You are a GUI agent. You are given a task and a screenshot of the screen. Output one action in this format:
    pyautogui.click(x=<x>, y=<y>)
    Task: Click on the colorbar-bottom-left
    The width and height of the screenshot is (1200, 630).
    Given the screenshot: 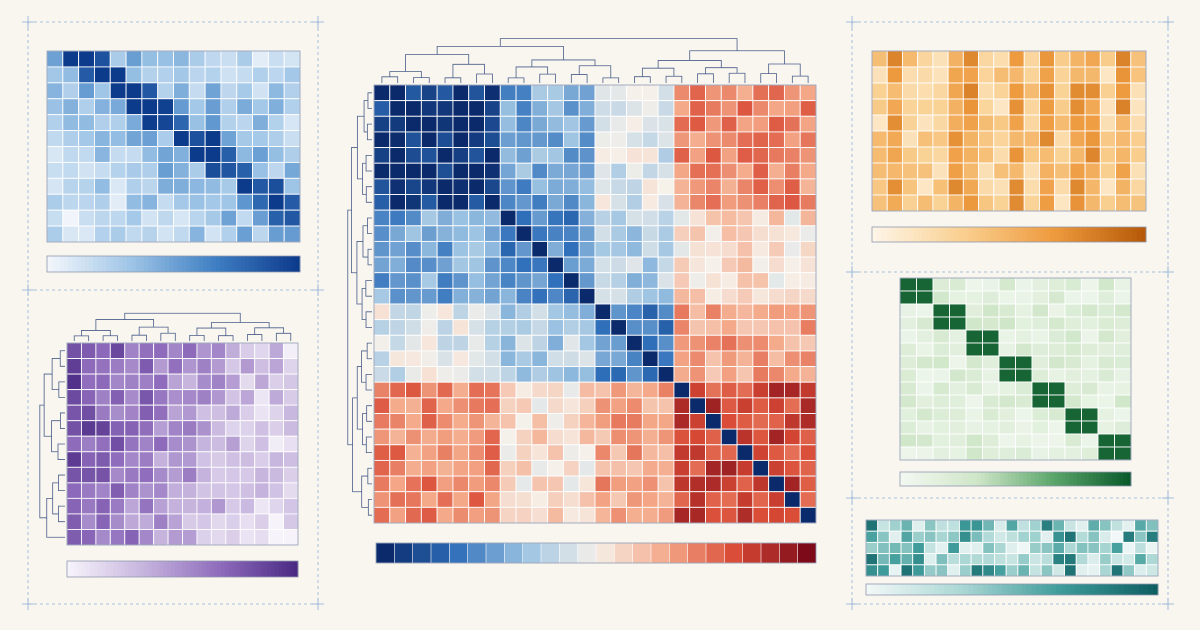 What is the action you would take?
    pyautogui.click(x=182, y=569)
    